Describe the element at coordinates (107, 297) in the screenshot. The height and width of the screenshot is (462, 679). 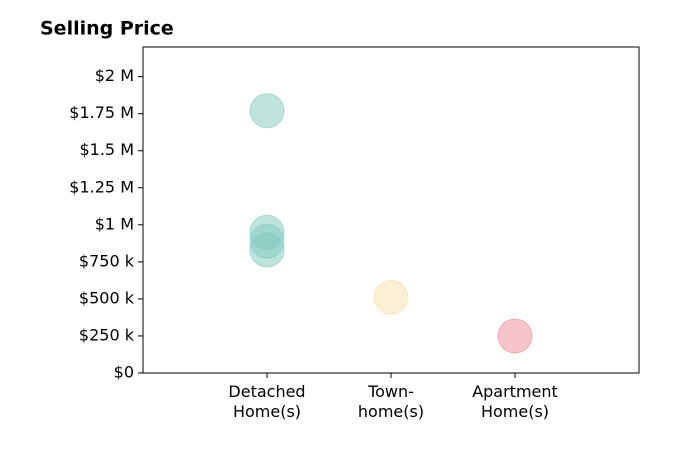
I see `y-tick-label: $500 k` at that location.